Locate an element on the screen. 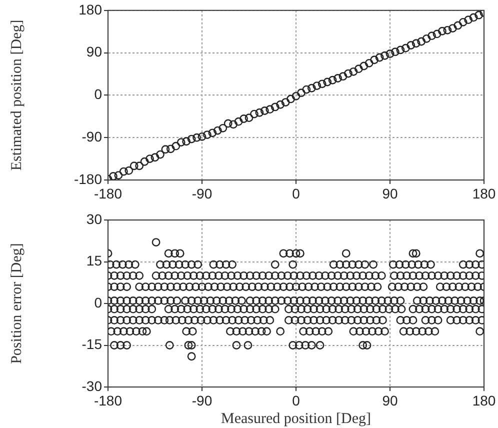  x-tick-label: 90 is located at coordinates (390, 193).